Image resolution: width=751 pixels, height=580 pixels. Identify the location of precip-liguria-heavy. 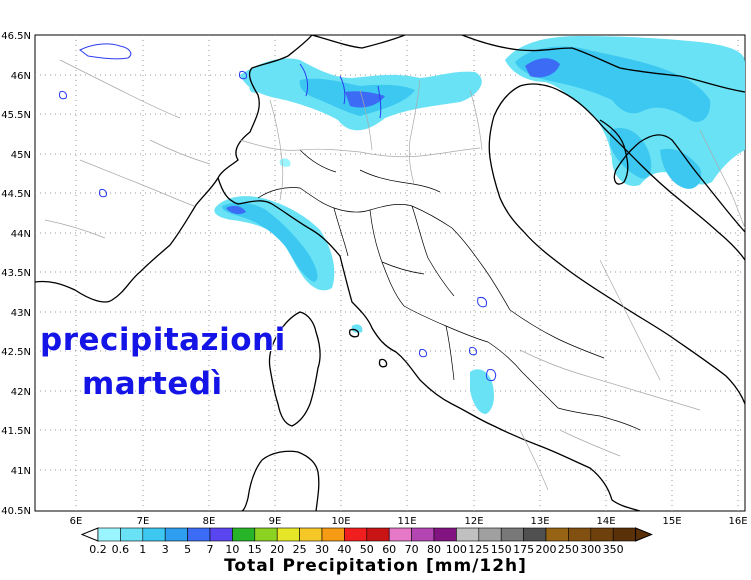
(236, 210).